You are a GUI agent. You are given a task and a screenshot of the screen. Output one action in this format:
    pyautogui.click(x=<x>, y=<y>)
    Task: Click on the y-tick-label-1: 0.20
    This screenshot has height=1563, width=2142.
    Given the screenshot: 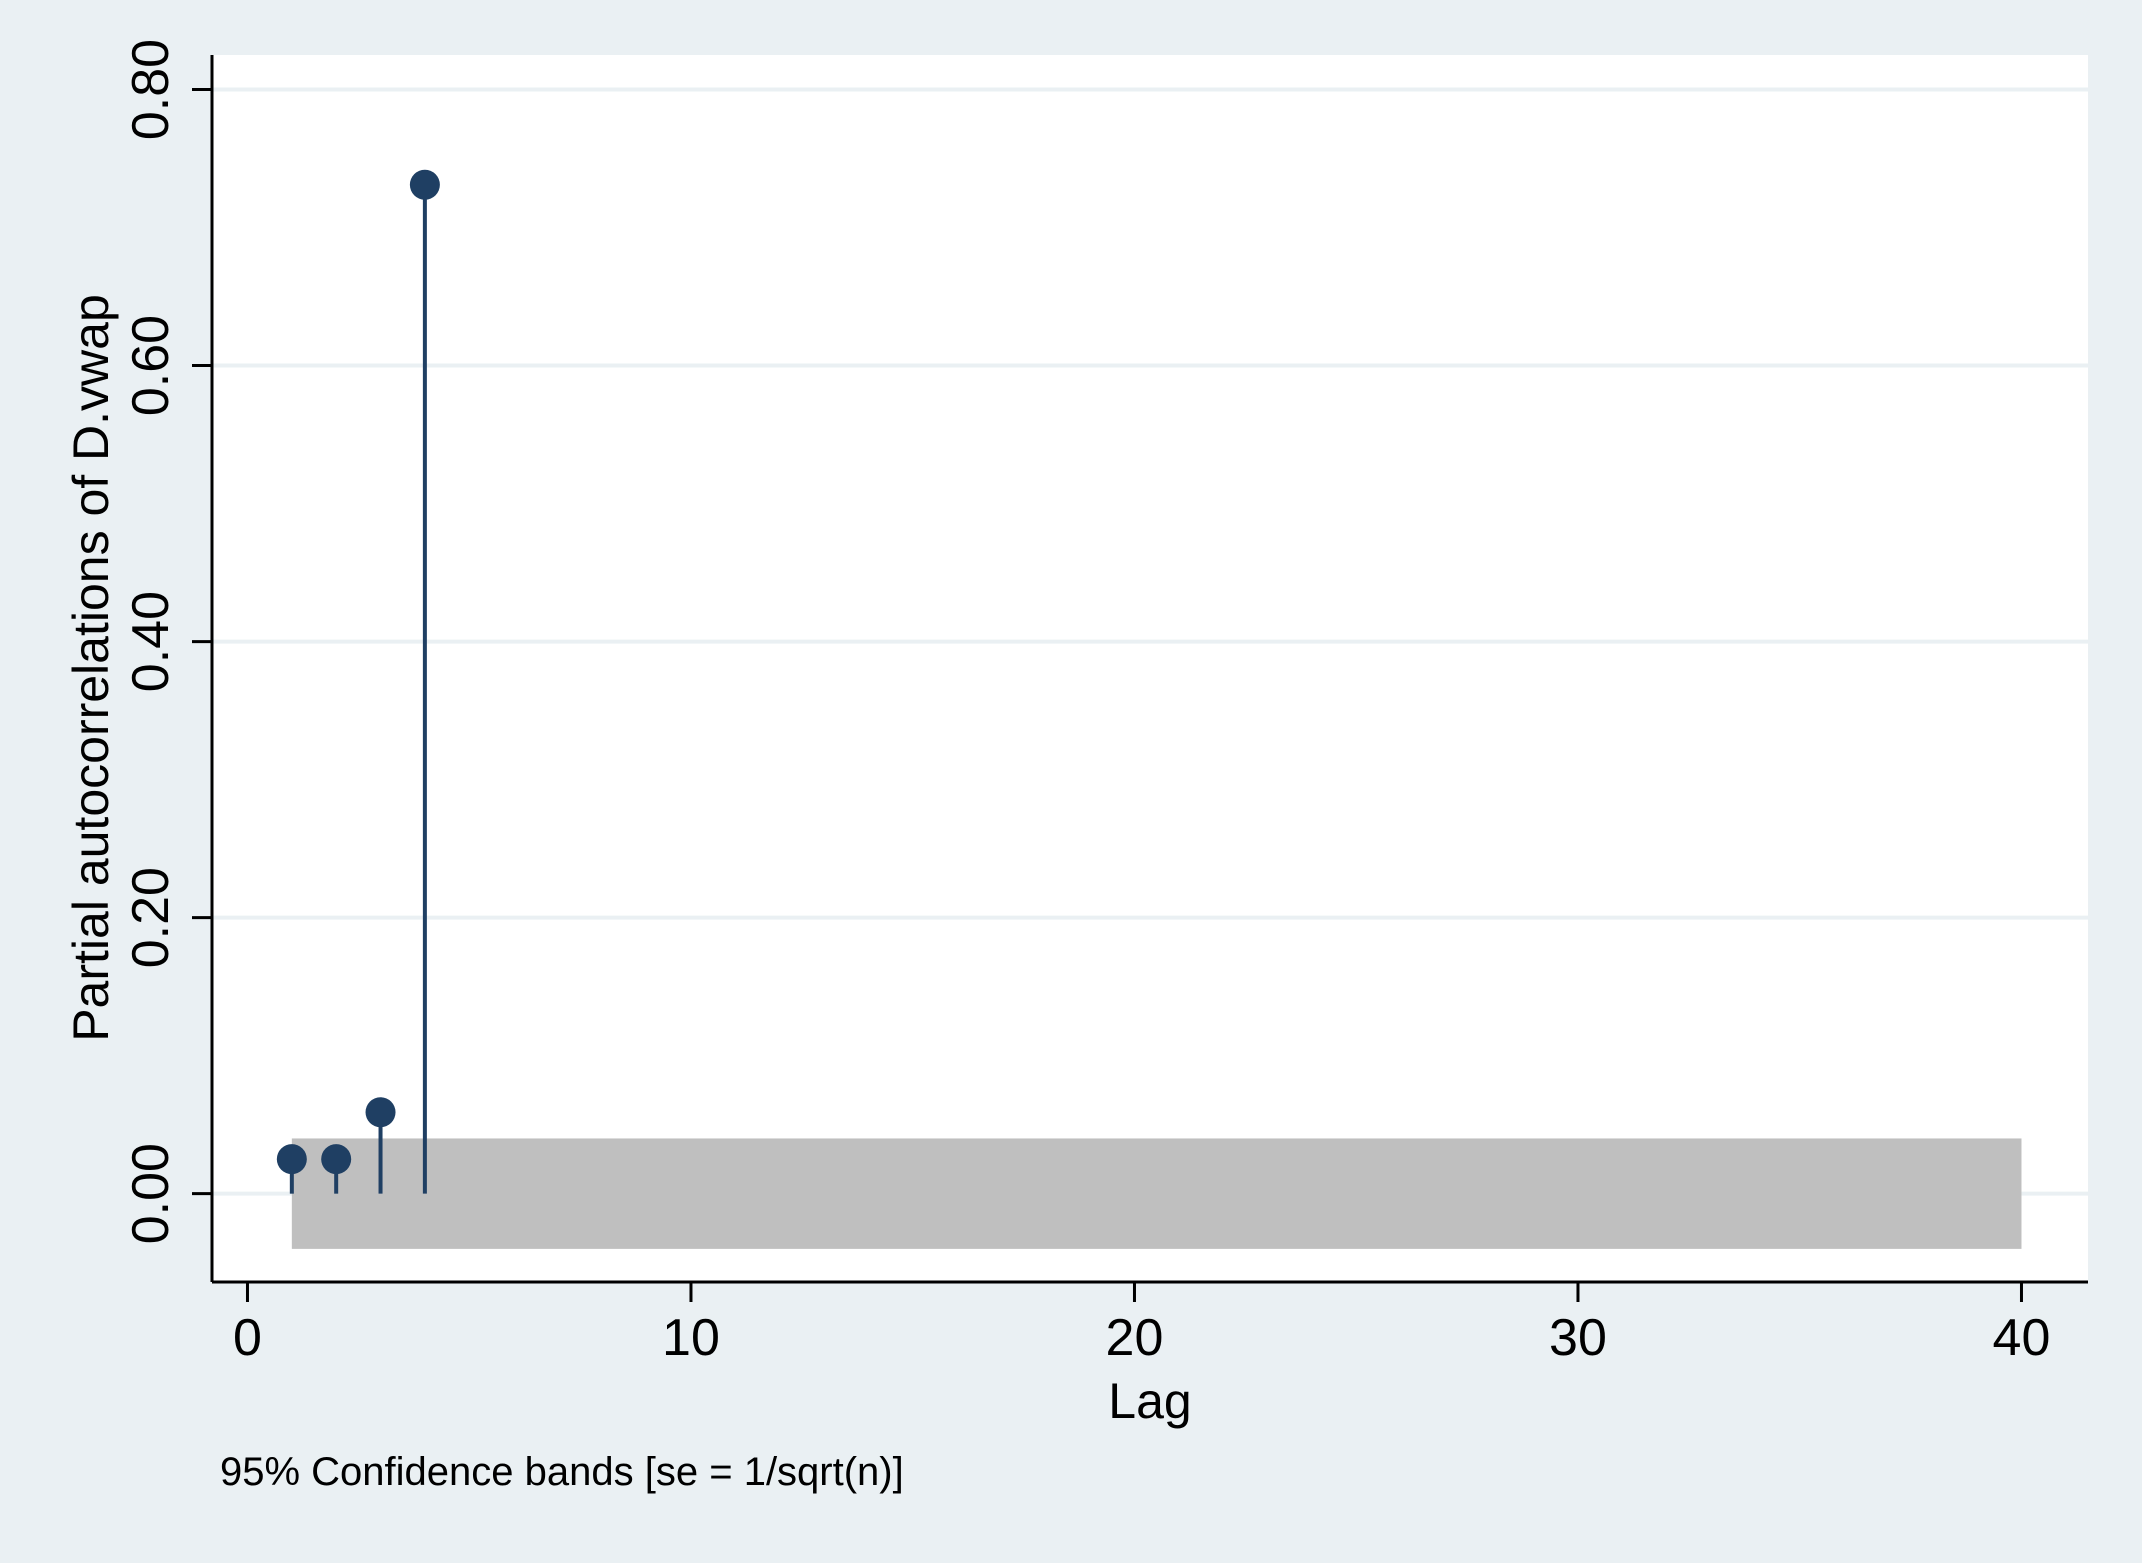 What is the action you would take?
    pyautogui.click(x=151, y=917)
    